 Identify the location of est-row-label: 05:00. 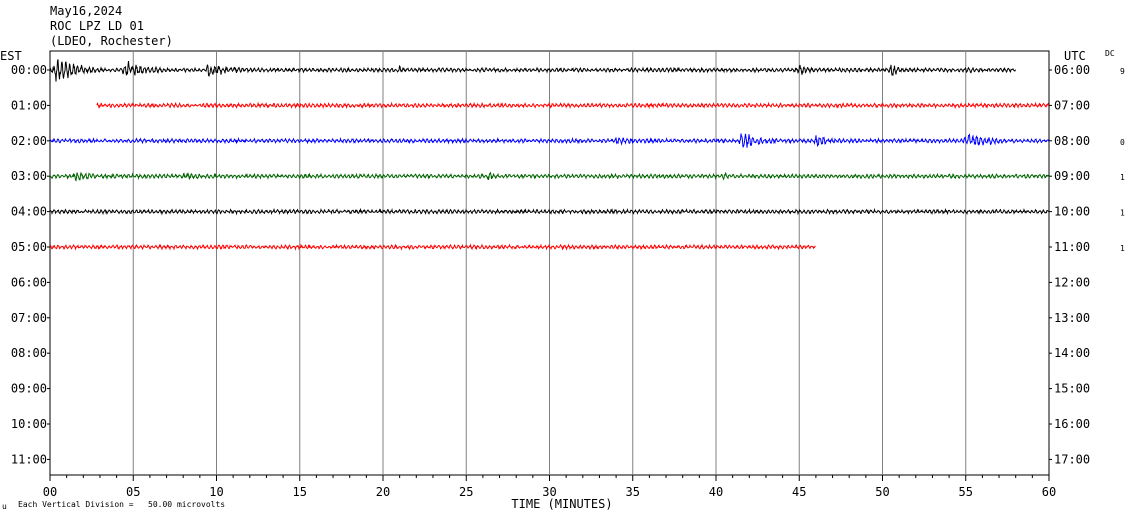
(29, 247).